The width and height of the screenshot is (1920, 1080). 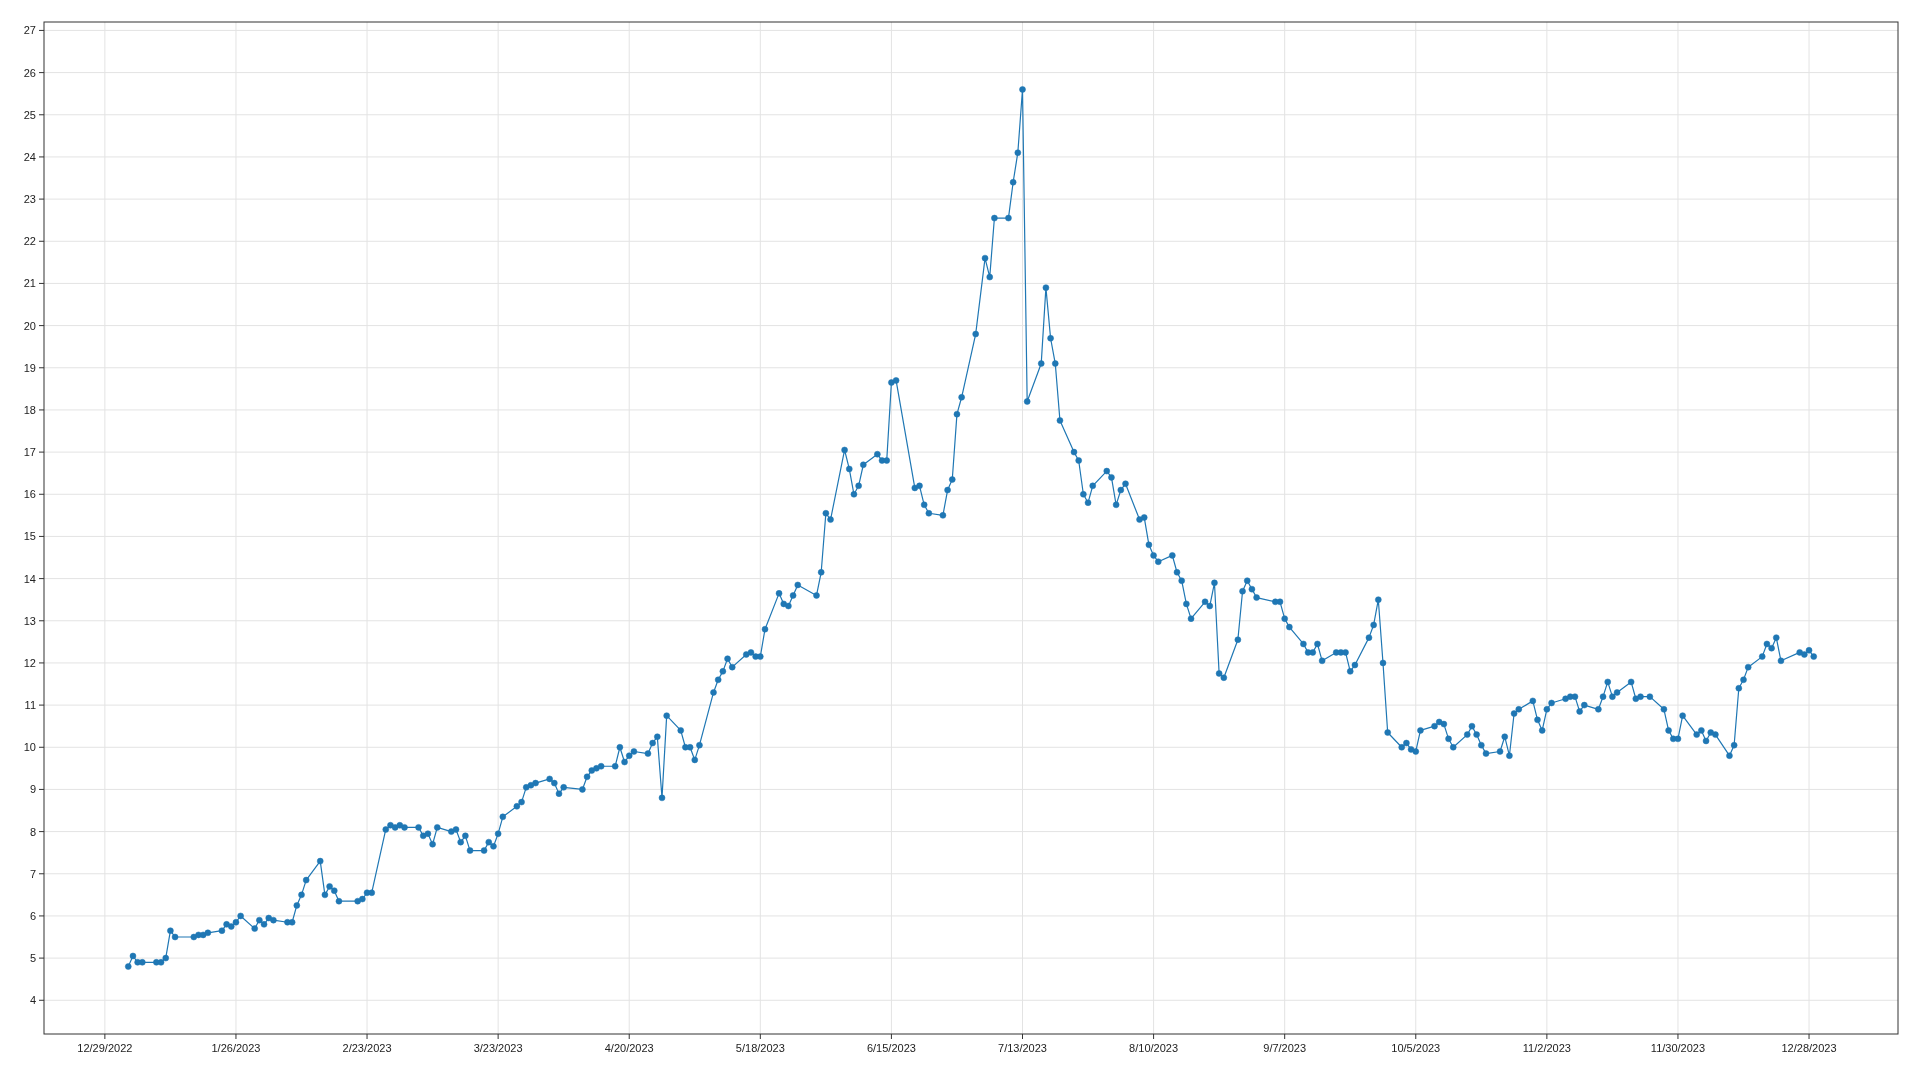 I want to click on x-tick-label: 5/18/2023, so click(x=760, y=1048).